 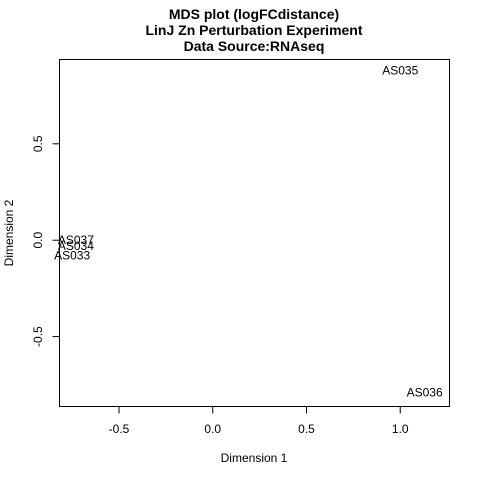 I want to click on point-label-as035: AS035, so click(x=400, y=71).